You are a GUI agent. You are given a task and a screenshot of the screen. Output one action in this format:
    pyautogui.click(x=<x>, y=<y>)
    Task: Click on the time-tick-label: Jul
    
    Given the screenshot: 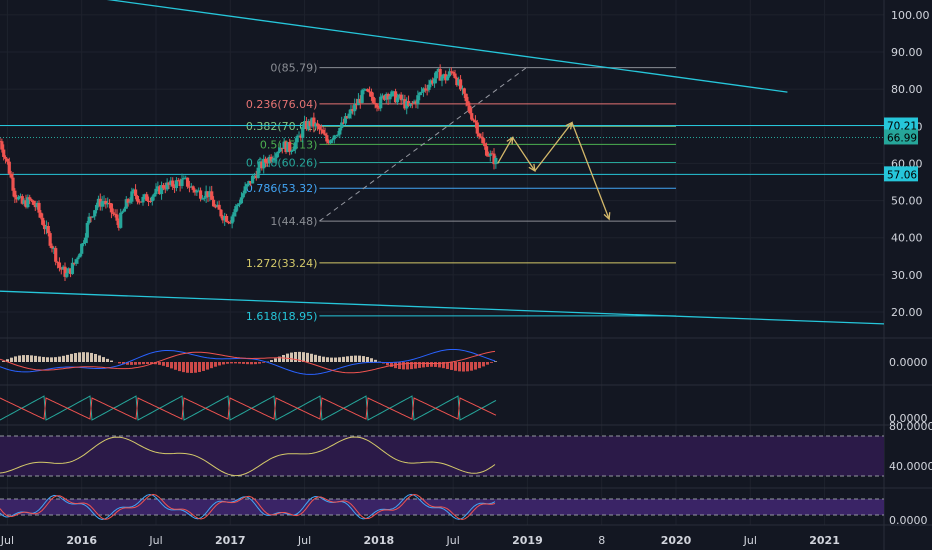 What is the action you would take?
    pyautogui.click(x=7, y=540)
    